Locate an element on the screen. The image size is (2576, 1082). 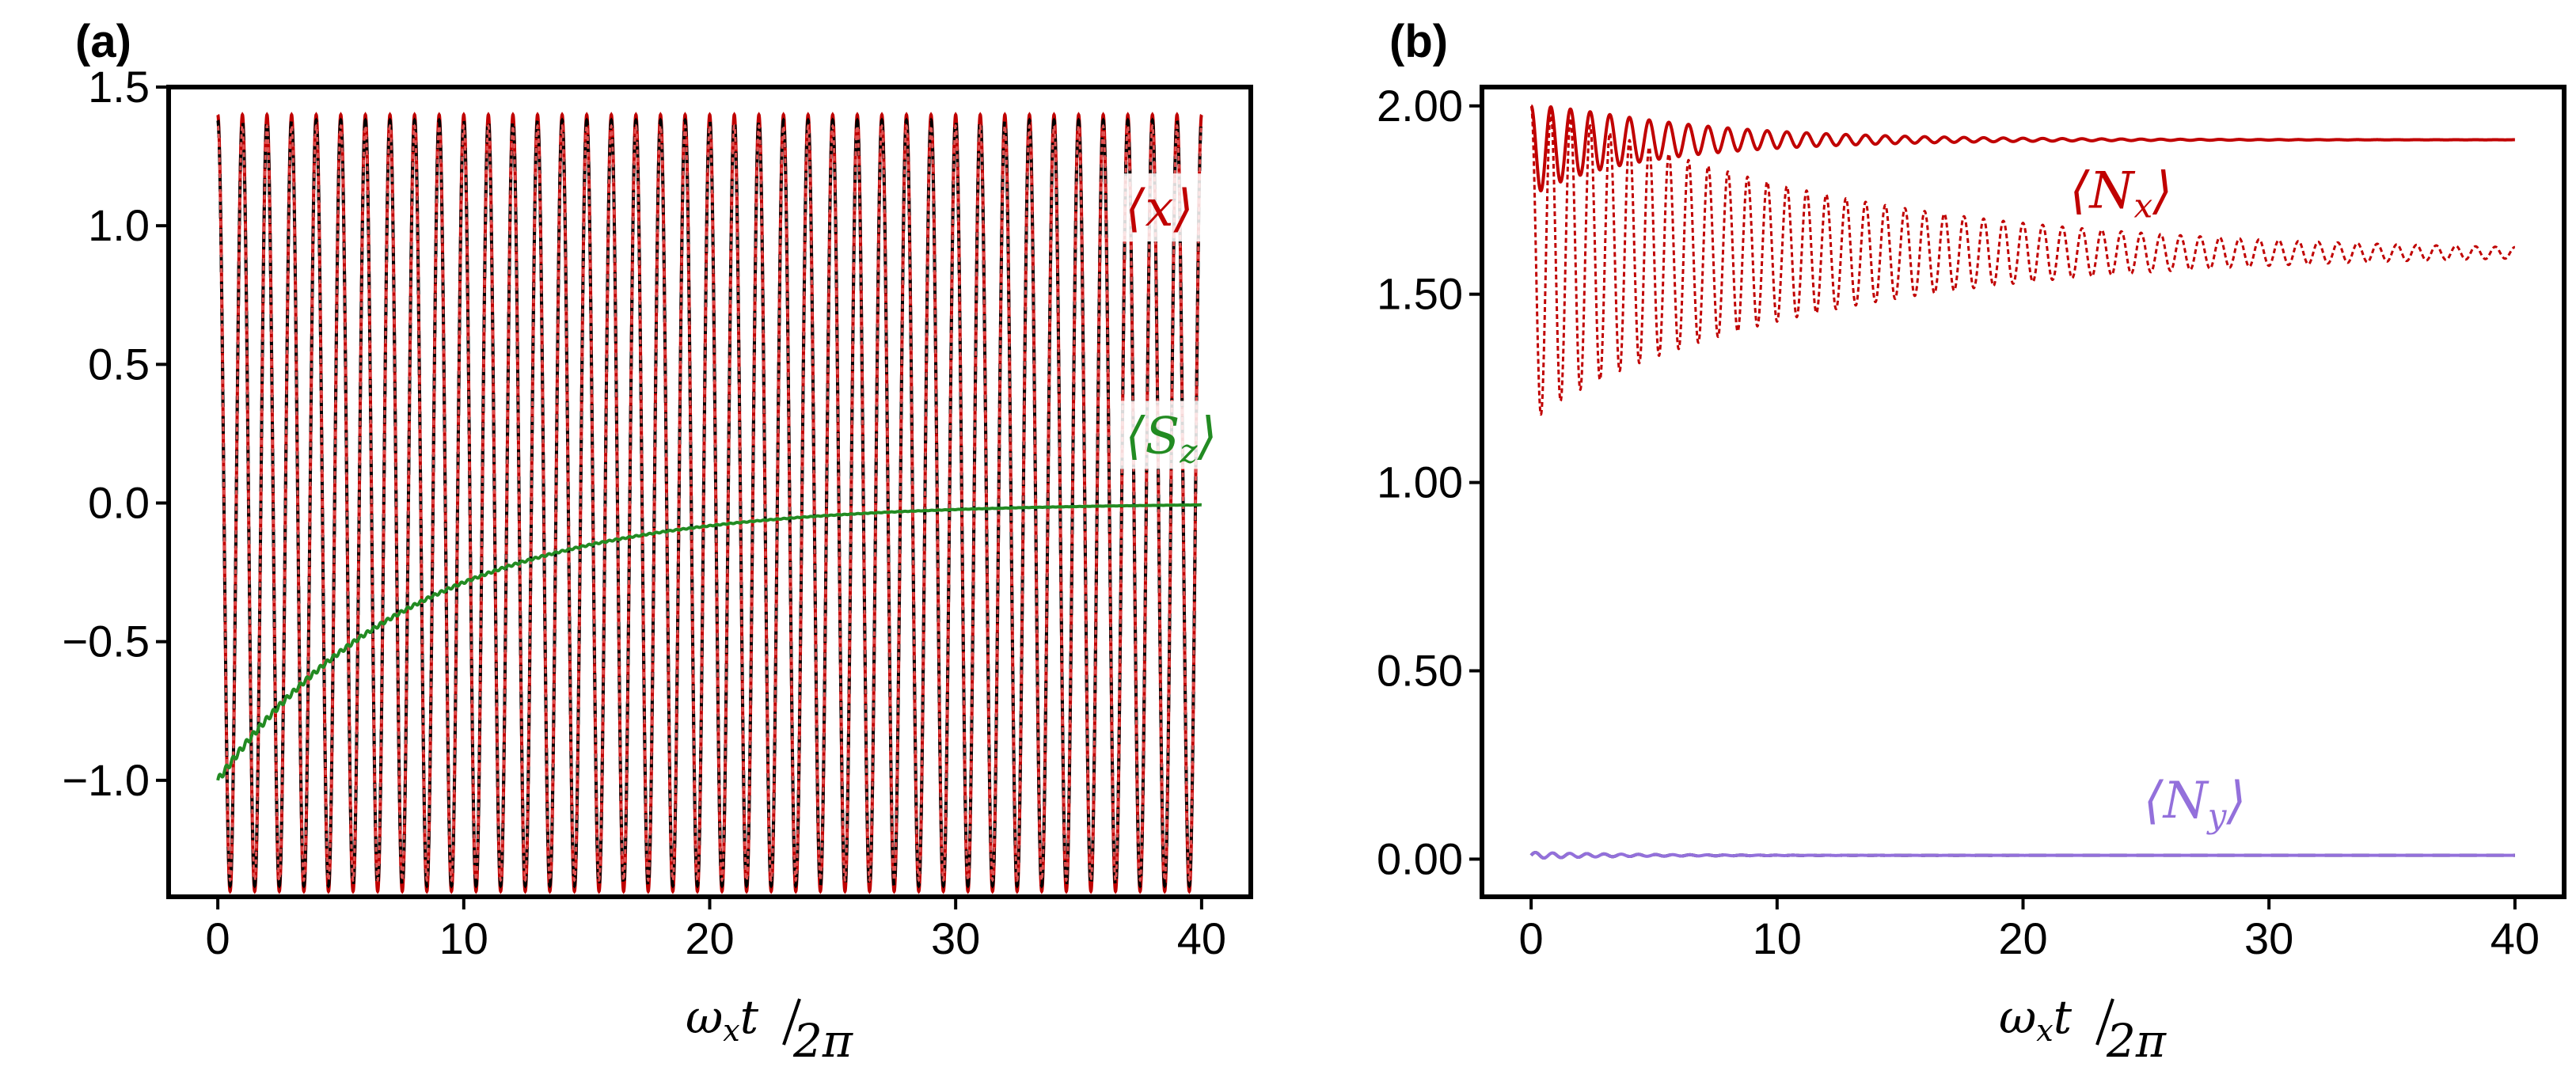
panel-a-label: (a) is located at coordinates (103, 41).